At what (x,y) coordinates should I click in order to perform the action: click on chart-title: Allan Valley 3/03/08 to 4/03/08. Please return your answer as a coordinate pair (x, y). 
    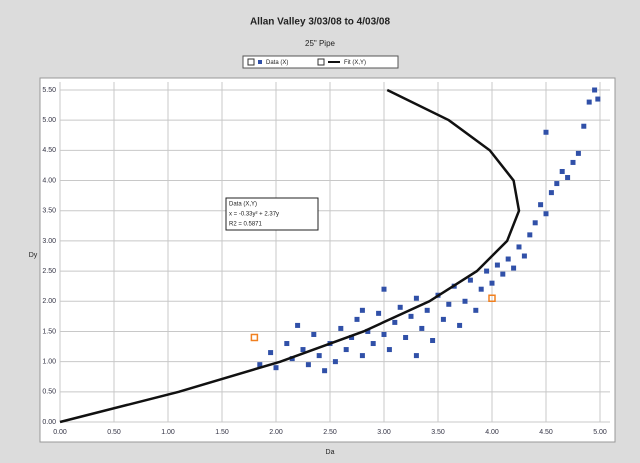
    Looking at the image, I should click on (320, 22).